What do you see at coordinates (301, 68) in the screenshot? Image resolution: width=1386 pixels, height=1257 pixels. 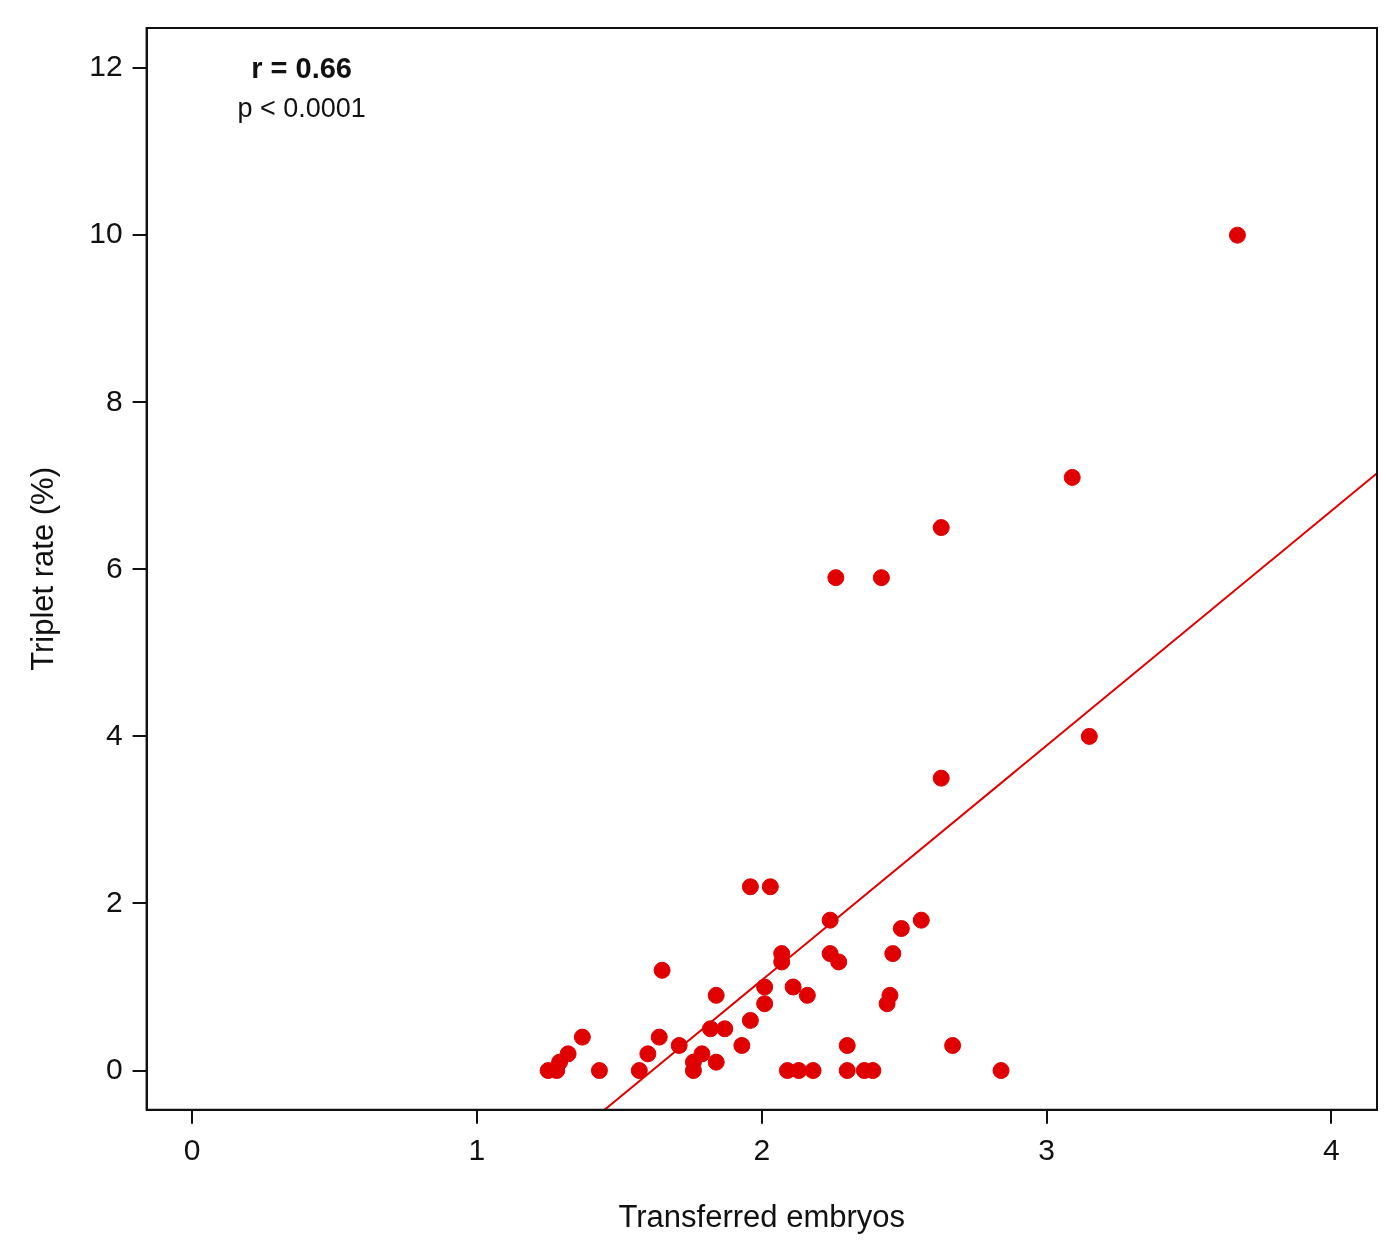 I see `annotation: r = 0.66` at bounding box center [301, 68].